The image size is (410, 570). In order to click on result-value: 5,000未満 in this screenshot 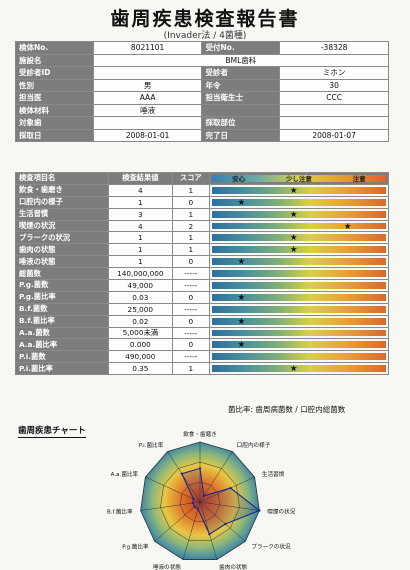, I will do `click(140, 333)`.